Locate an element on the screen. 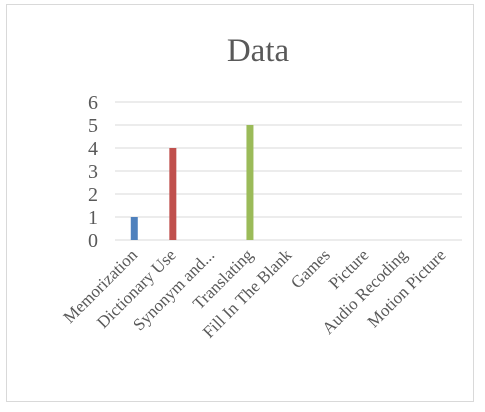 This screenshot has height=412, width=485. chart-title: Data is located at coordinates (258, 51).